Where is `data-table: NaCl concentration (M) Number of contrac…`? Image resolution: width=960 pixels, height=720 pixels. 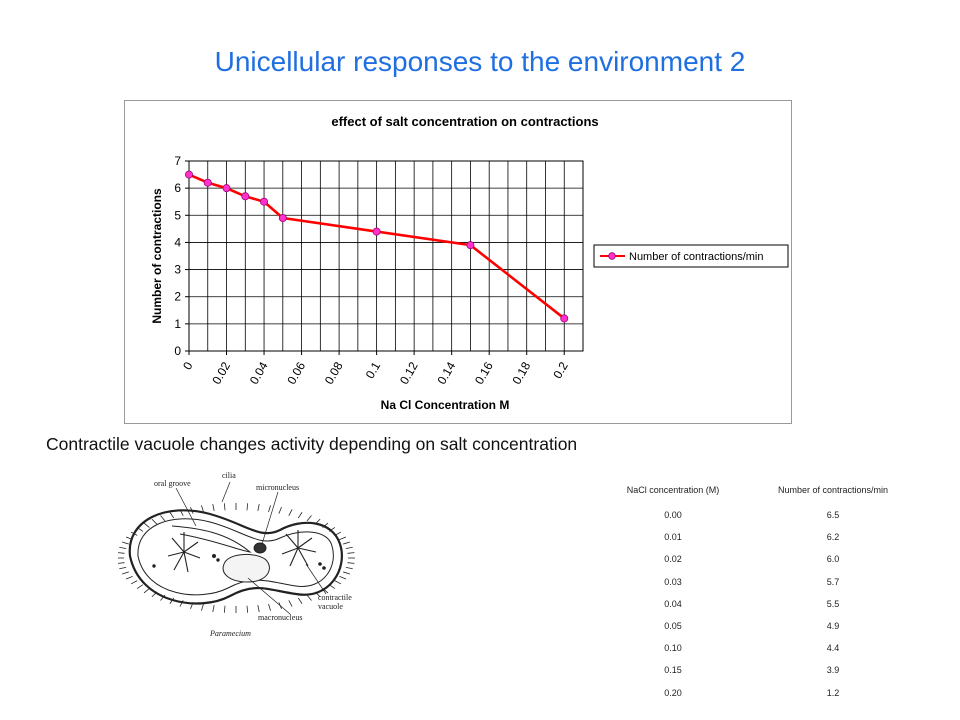
data-table: NaCl concentration (M) Number of contrac… is located at coordinates (758, 590).